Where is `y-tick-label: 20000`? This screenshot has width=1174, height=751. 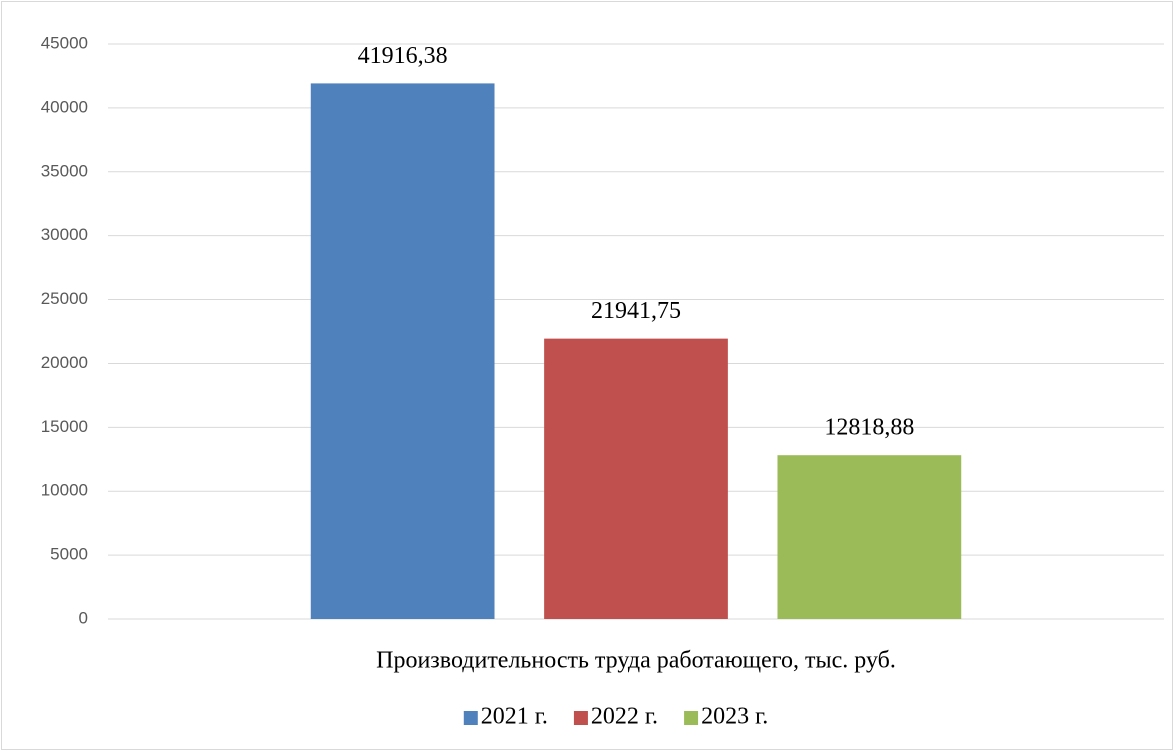
y-tick-label: 20000 is located at coordinates (64, 362).